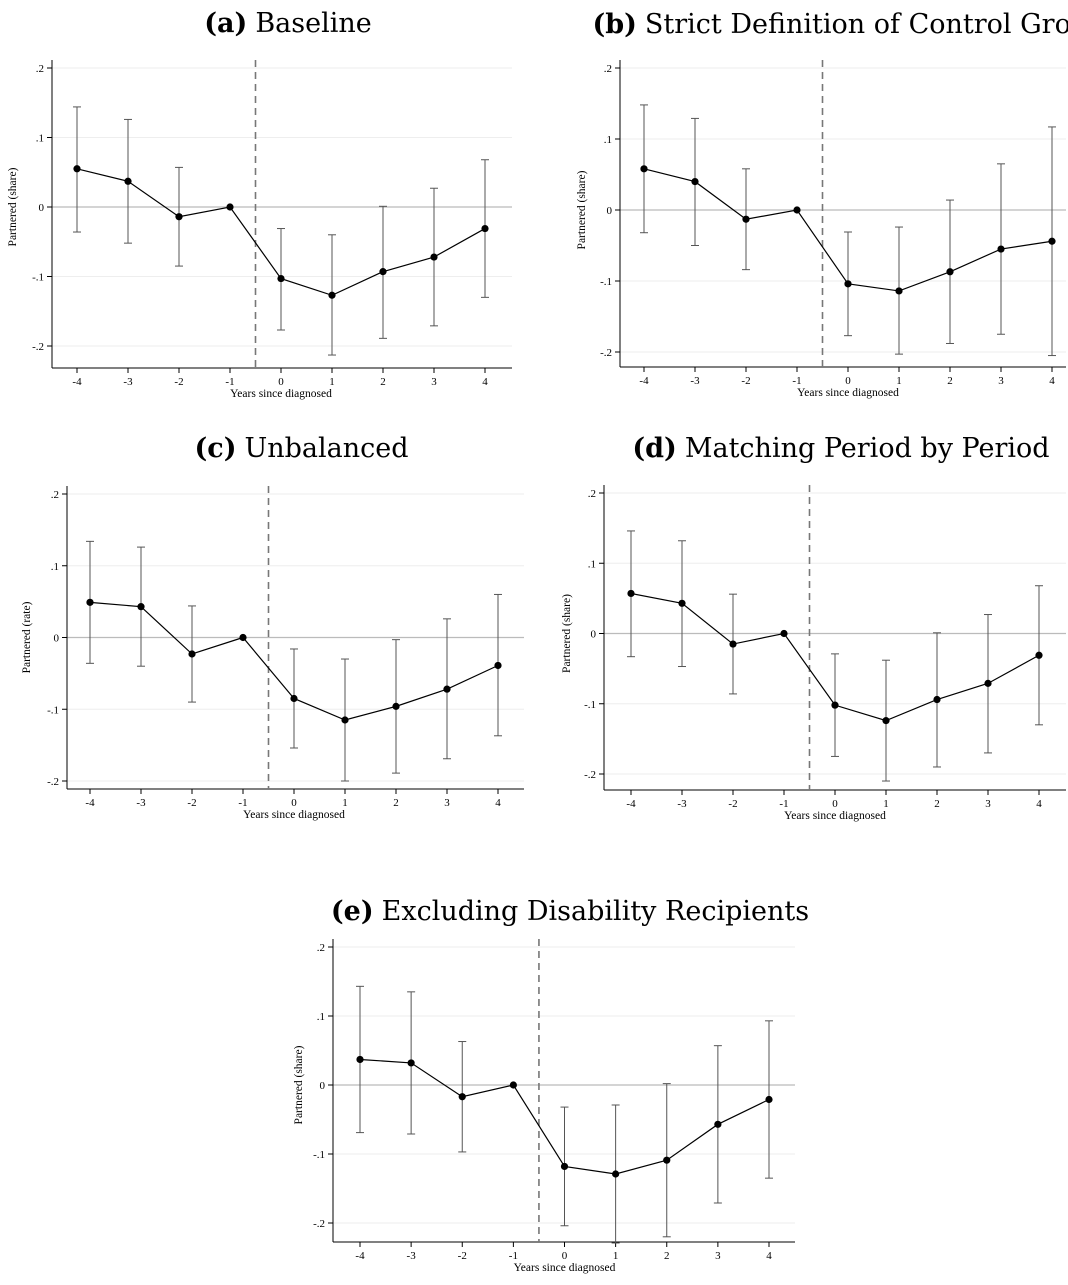 This screenshot has height=1285, width=1068. What do you see at coordinates (225, 23) in the screenshot?
I see `panel-letter: (a)` at bounding box center [225, 23].